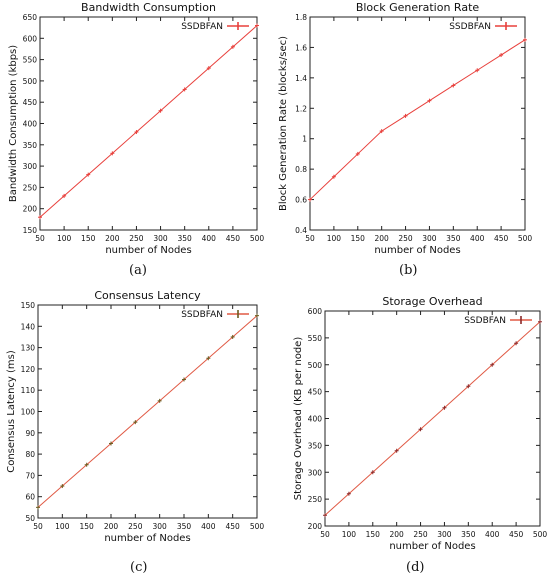  I want to click on y-tick-label: 1.8, so click(301, 17).